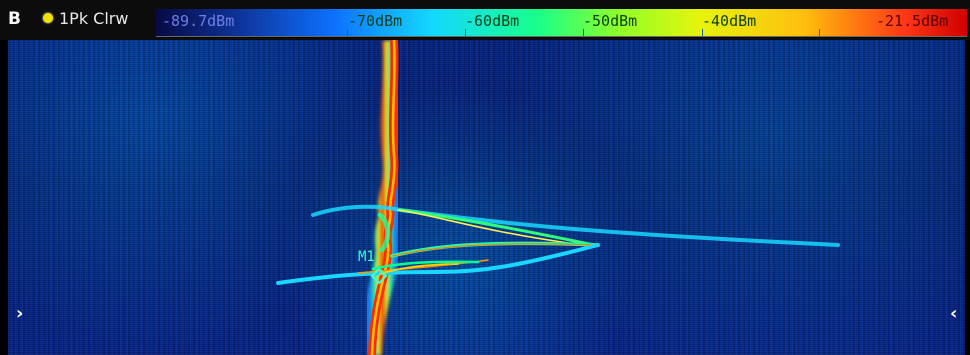  Describe the element at coordinates (20, 313) in the screenshot. I see `left-scroll-indicator-icon: ›` at that location.